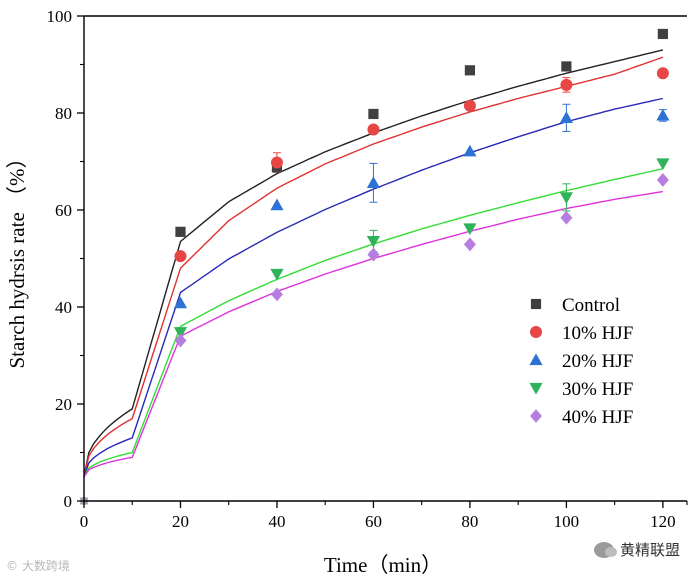 The width and height of the screenshot is (690, 581). Describe the element at coordinates (373, 521) in the screenshot. I see `x-tick-label: 60` at that location.